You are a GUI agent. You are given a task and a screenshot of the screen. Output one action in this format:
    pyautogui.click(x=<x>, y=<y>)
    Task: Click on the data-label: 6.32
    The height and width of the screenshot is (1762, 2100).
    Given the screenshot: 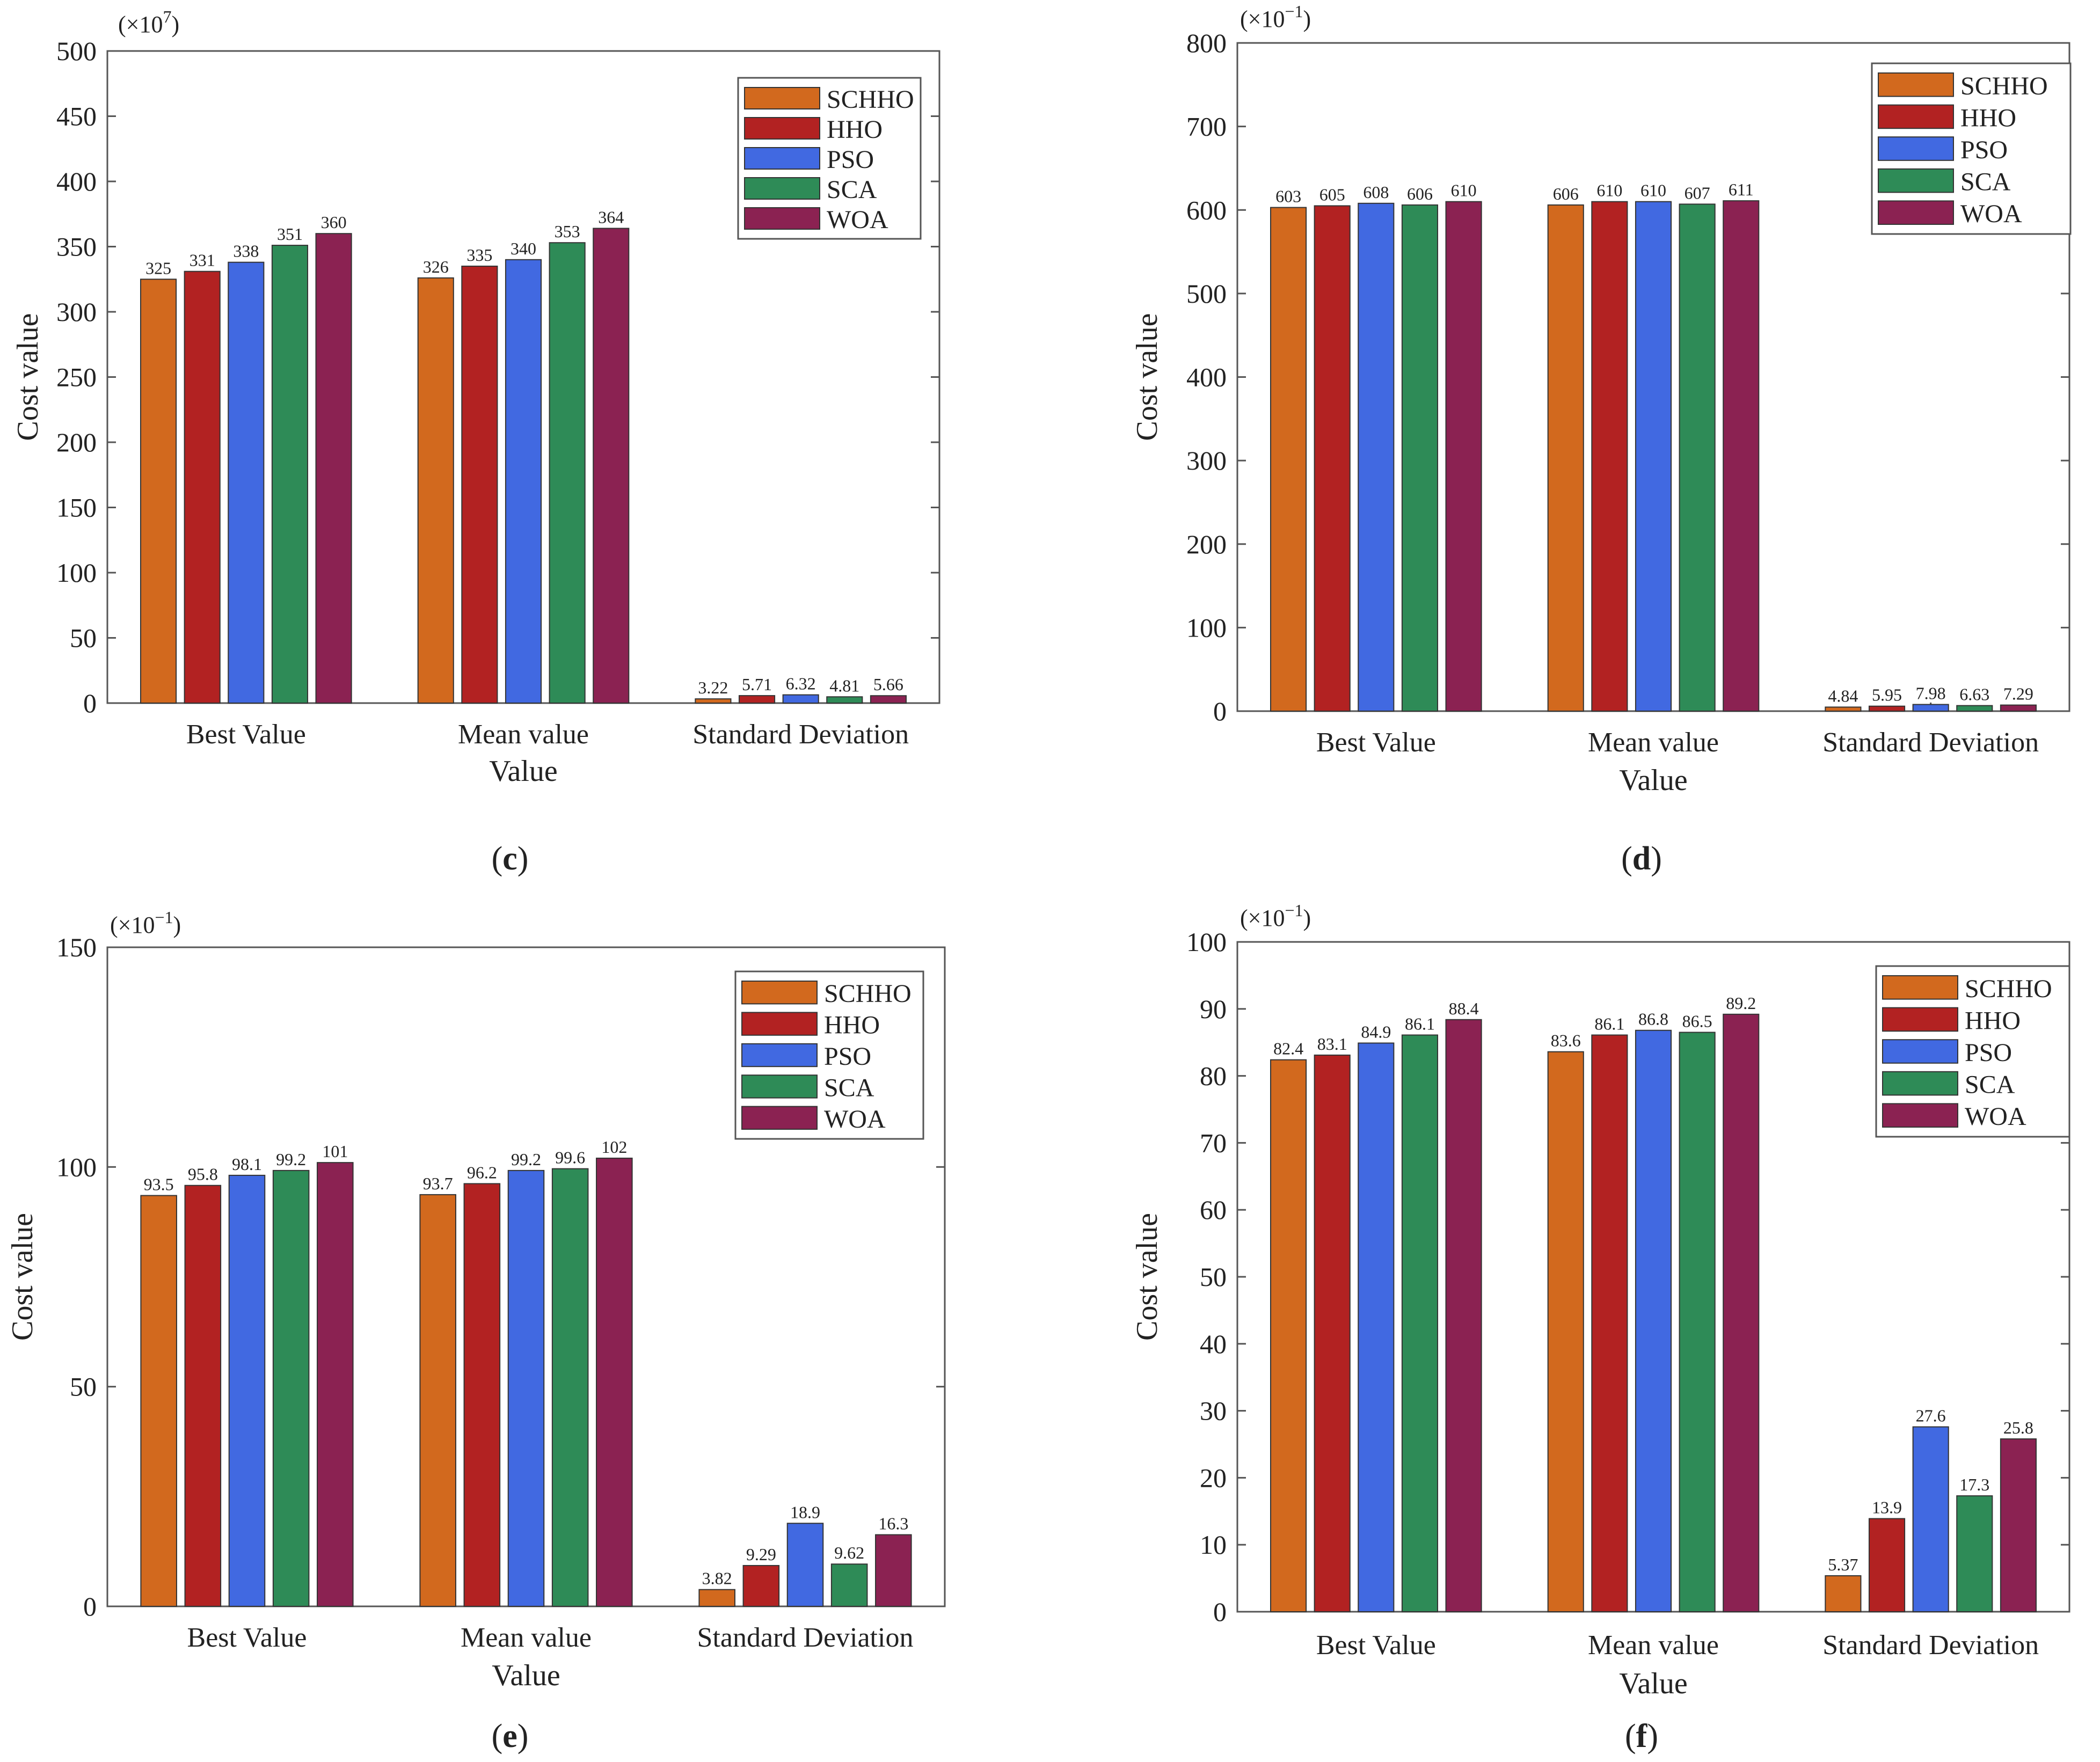 What is the action you would take?
    pyautogui.click(x=801, y=683)
    